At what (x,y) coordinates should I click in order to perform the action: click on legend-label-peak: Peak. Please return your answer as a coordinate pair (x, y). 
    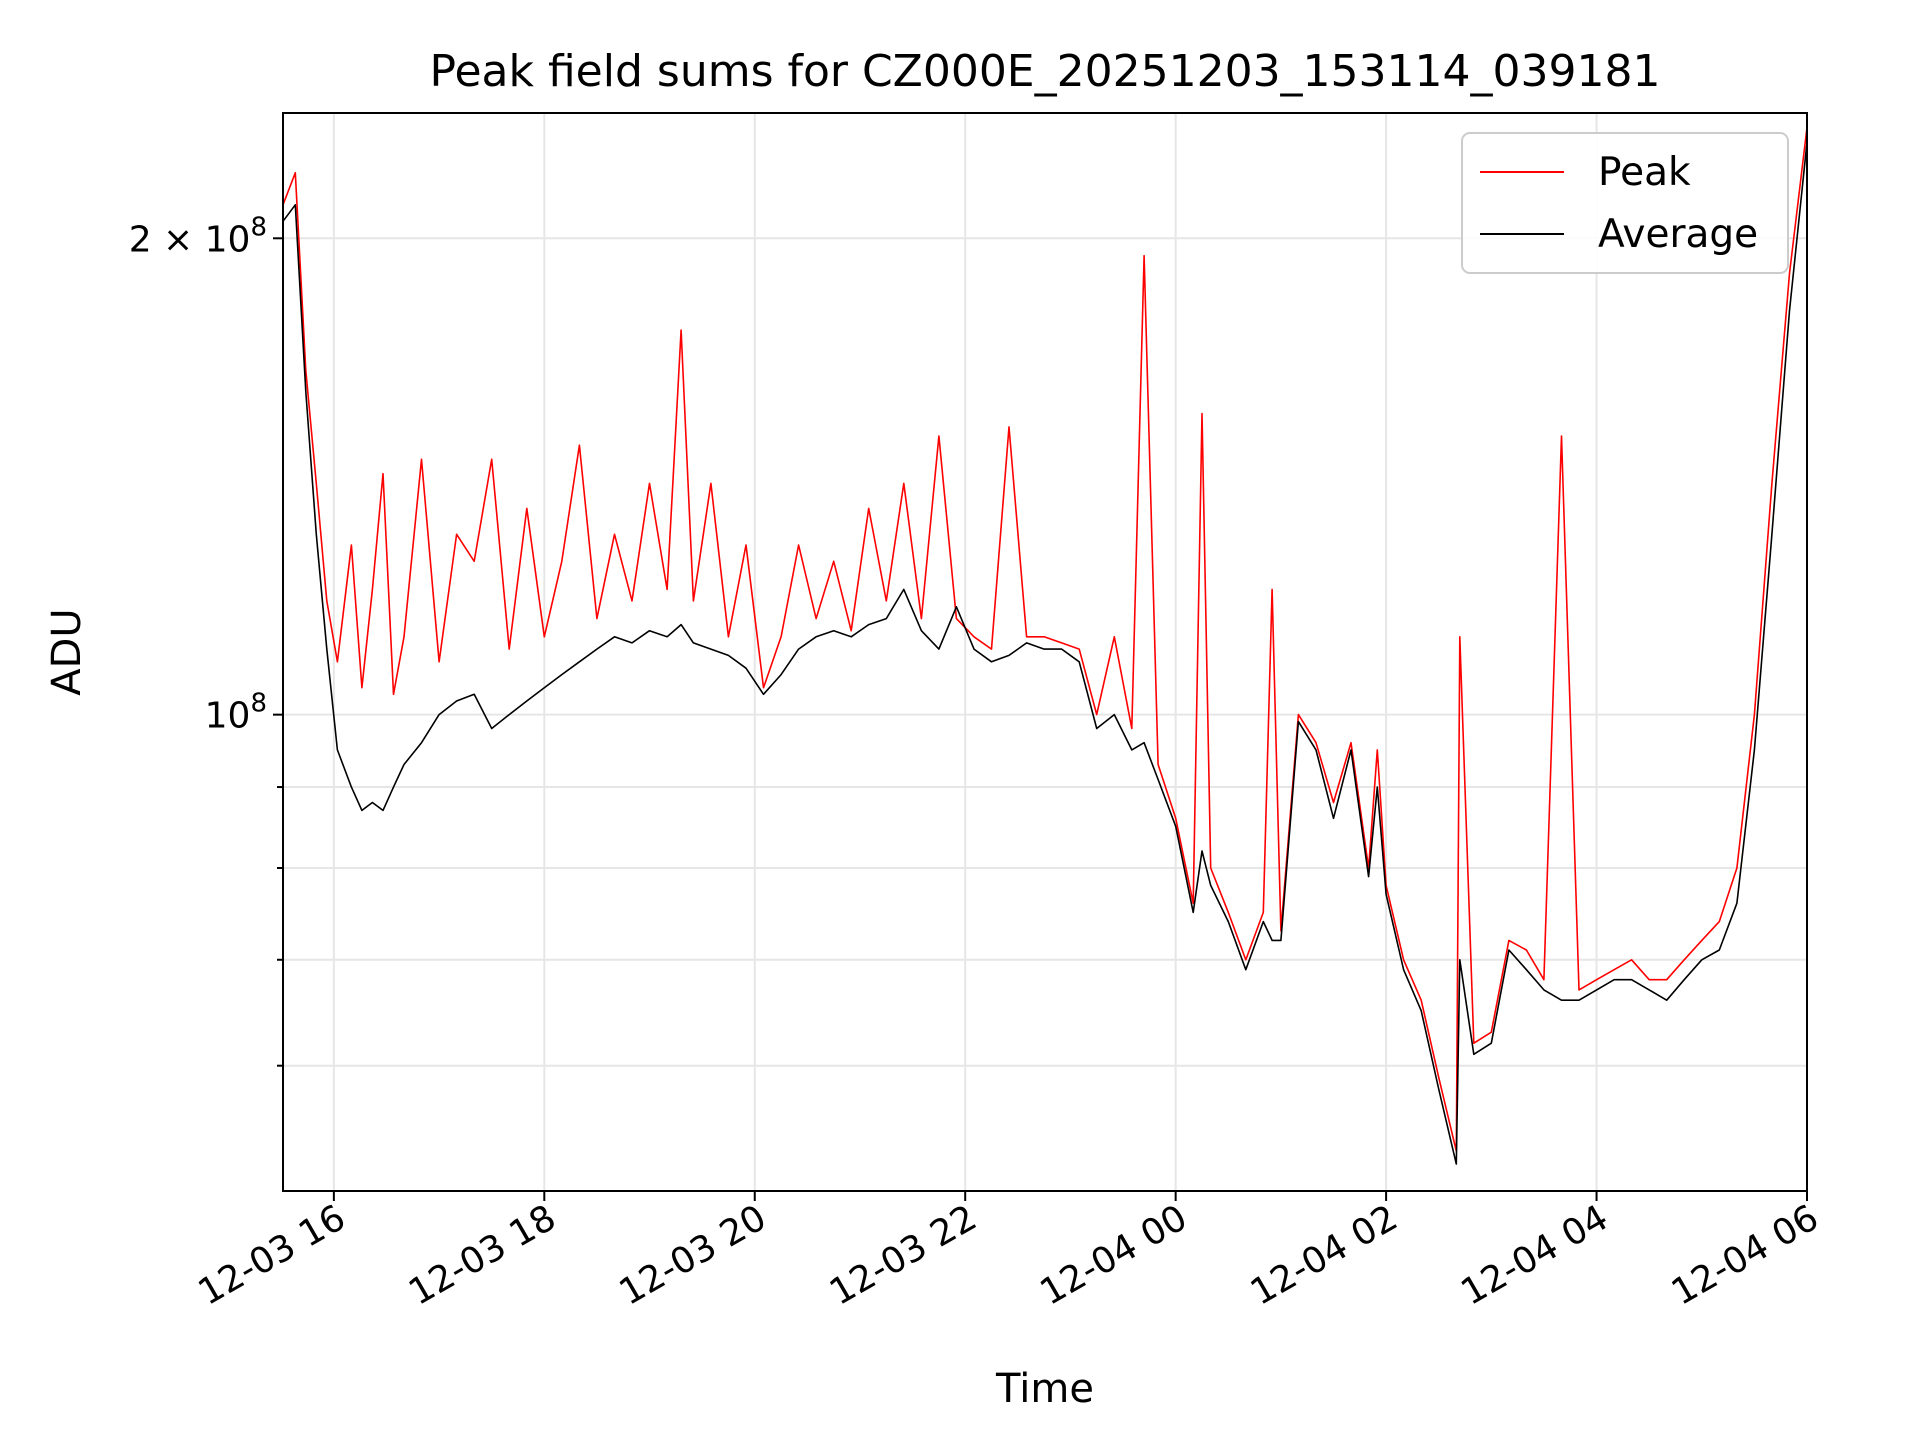
    Looking at the image, I should click on (1644, 172).